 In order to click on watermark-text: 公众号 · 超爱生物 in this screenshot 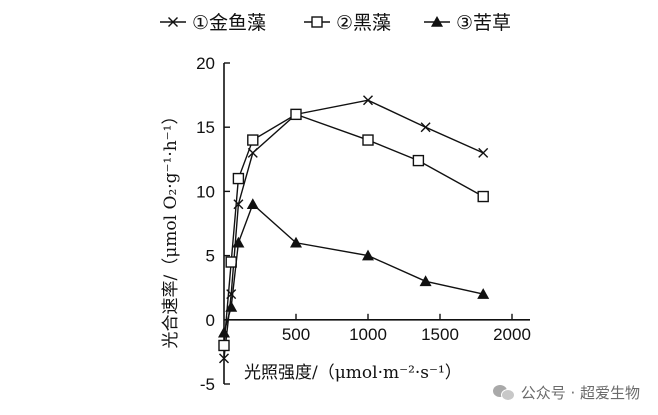, I will do `click(580, 393)`.